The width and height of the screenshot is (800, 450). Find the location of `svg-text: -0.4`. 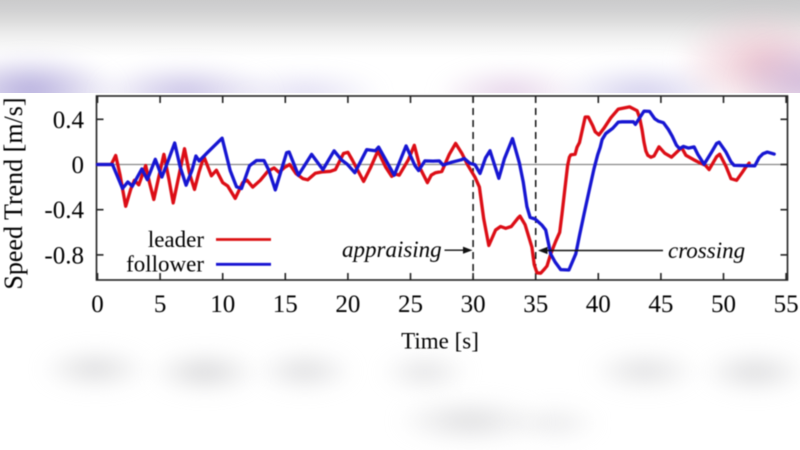

svg-text: -0.4 is located at coordinates (64, 210).